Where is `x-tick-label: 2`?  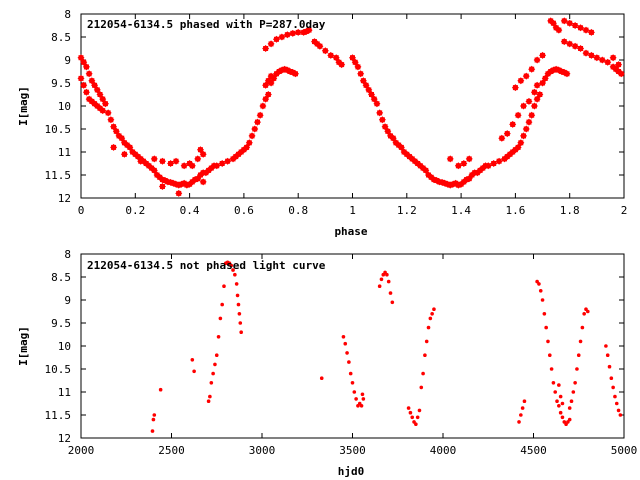 x-tick-label: 2 is located at coordinates (624, 210).